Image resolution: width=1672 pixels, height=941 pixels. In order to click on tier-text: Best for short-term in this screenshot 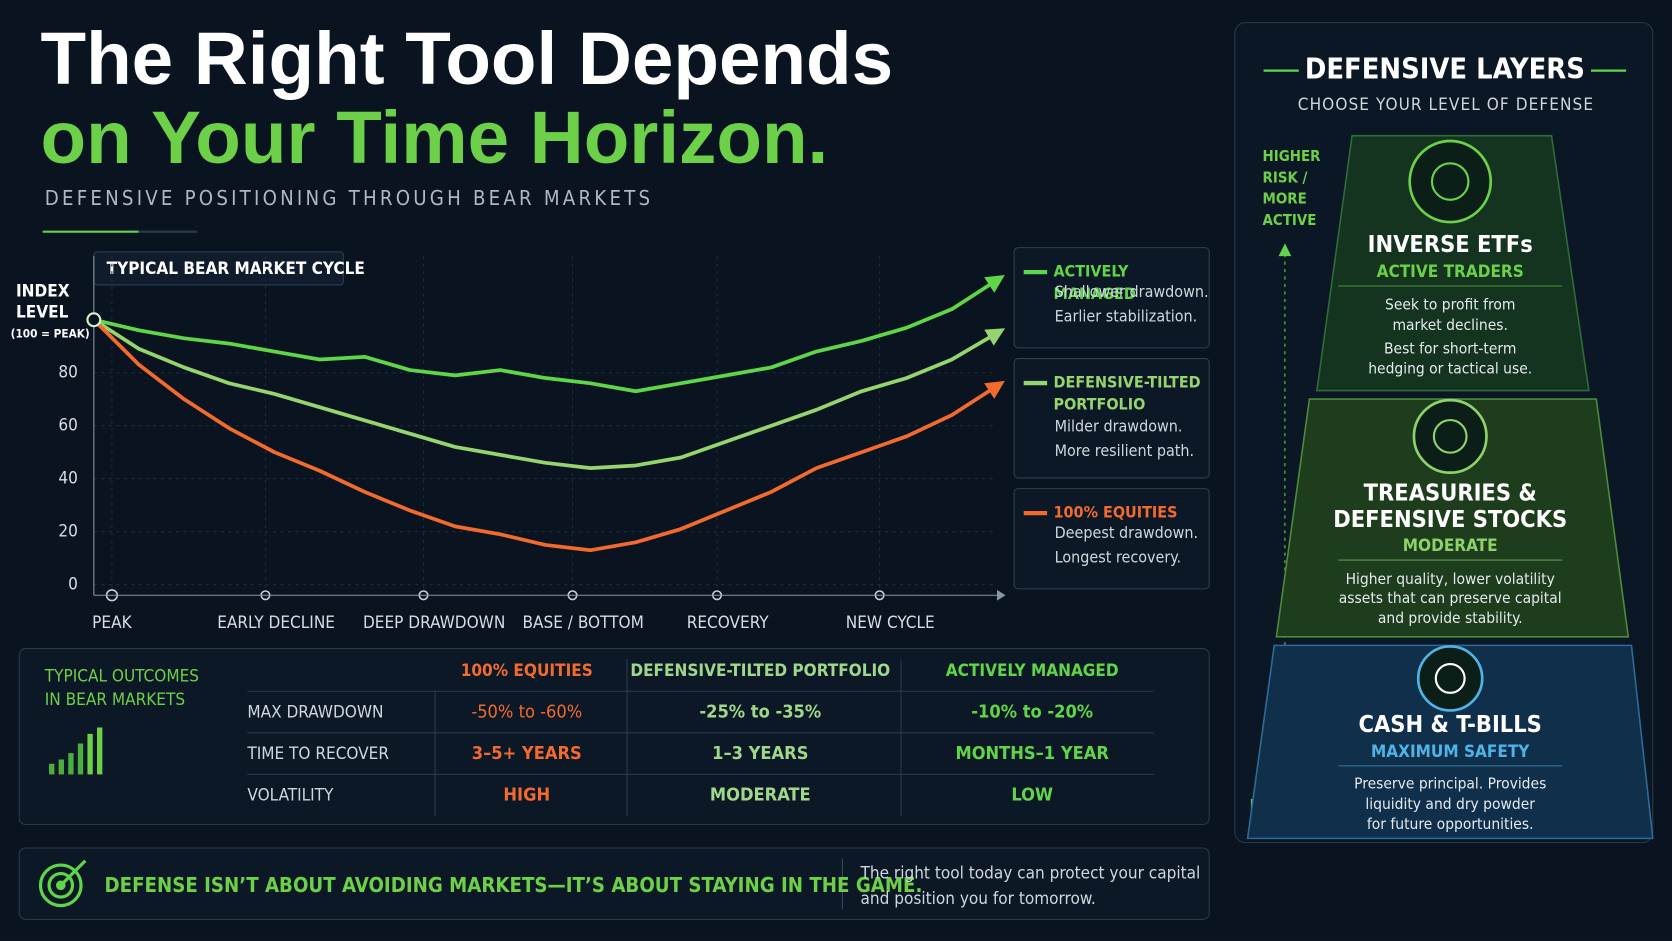, I will do `click(1450, 348)`.